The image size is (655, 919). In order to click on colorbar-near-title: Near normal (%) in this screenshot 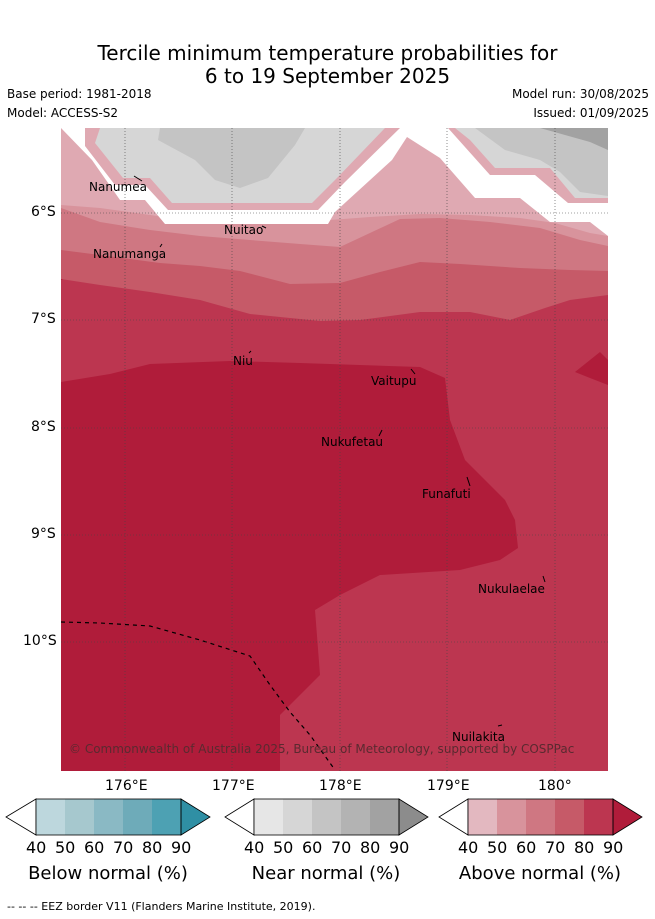, I will do `click(326, 873)`.